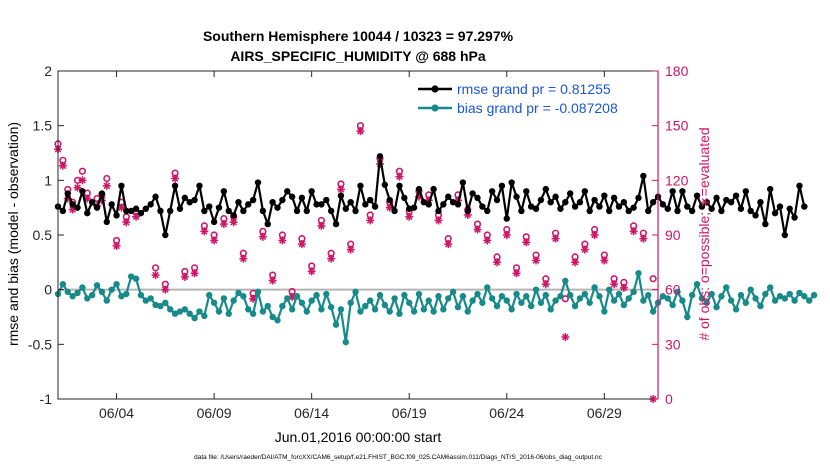  What do you see at coordinates (673, 235) in the screenshot?
I see `y-right-tick-label: 90` at bounding box center [673, 235].